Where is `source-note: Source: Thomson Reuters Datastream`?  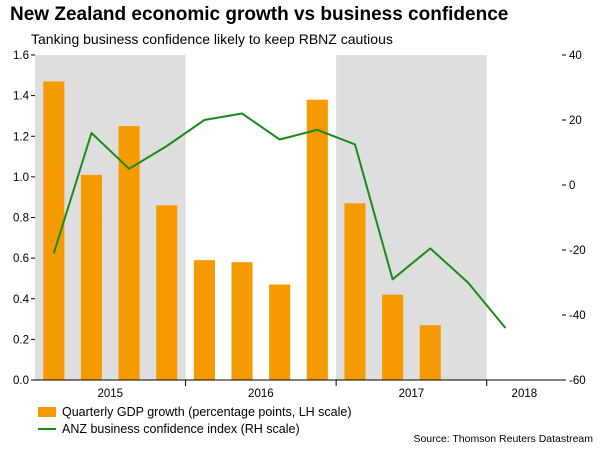 source-note: Source: Thomson Reuters Datastream is located at coordinates (503, 439).